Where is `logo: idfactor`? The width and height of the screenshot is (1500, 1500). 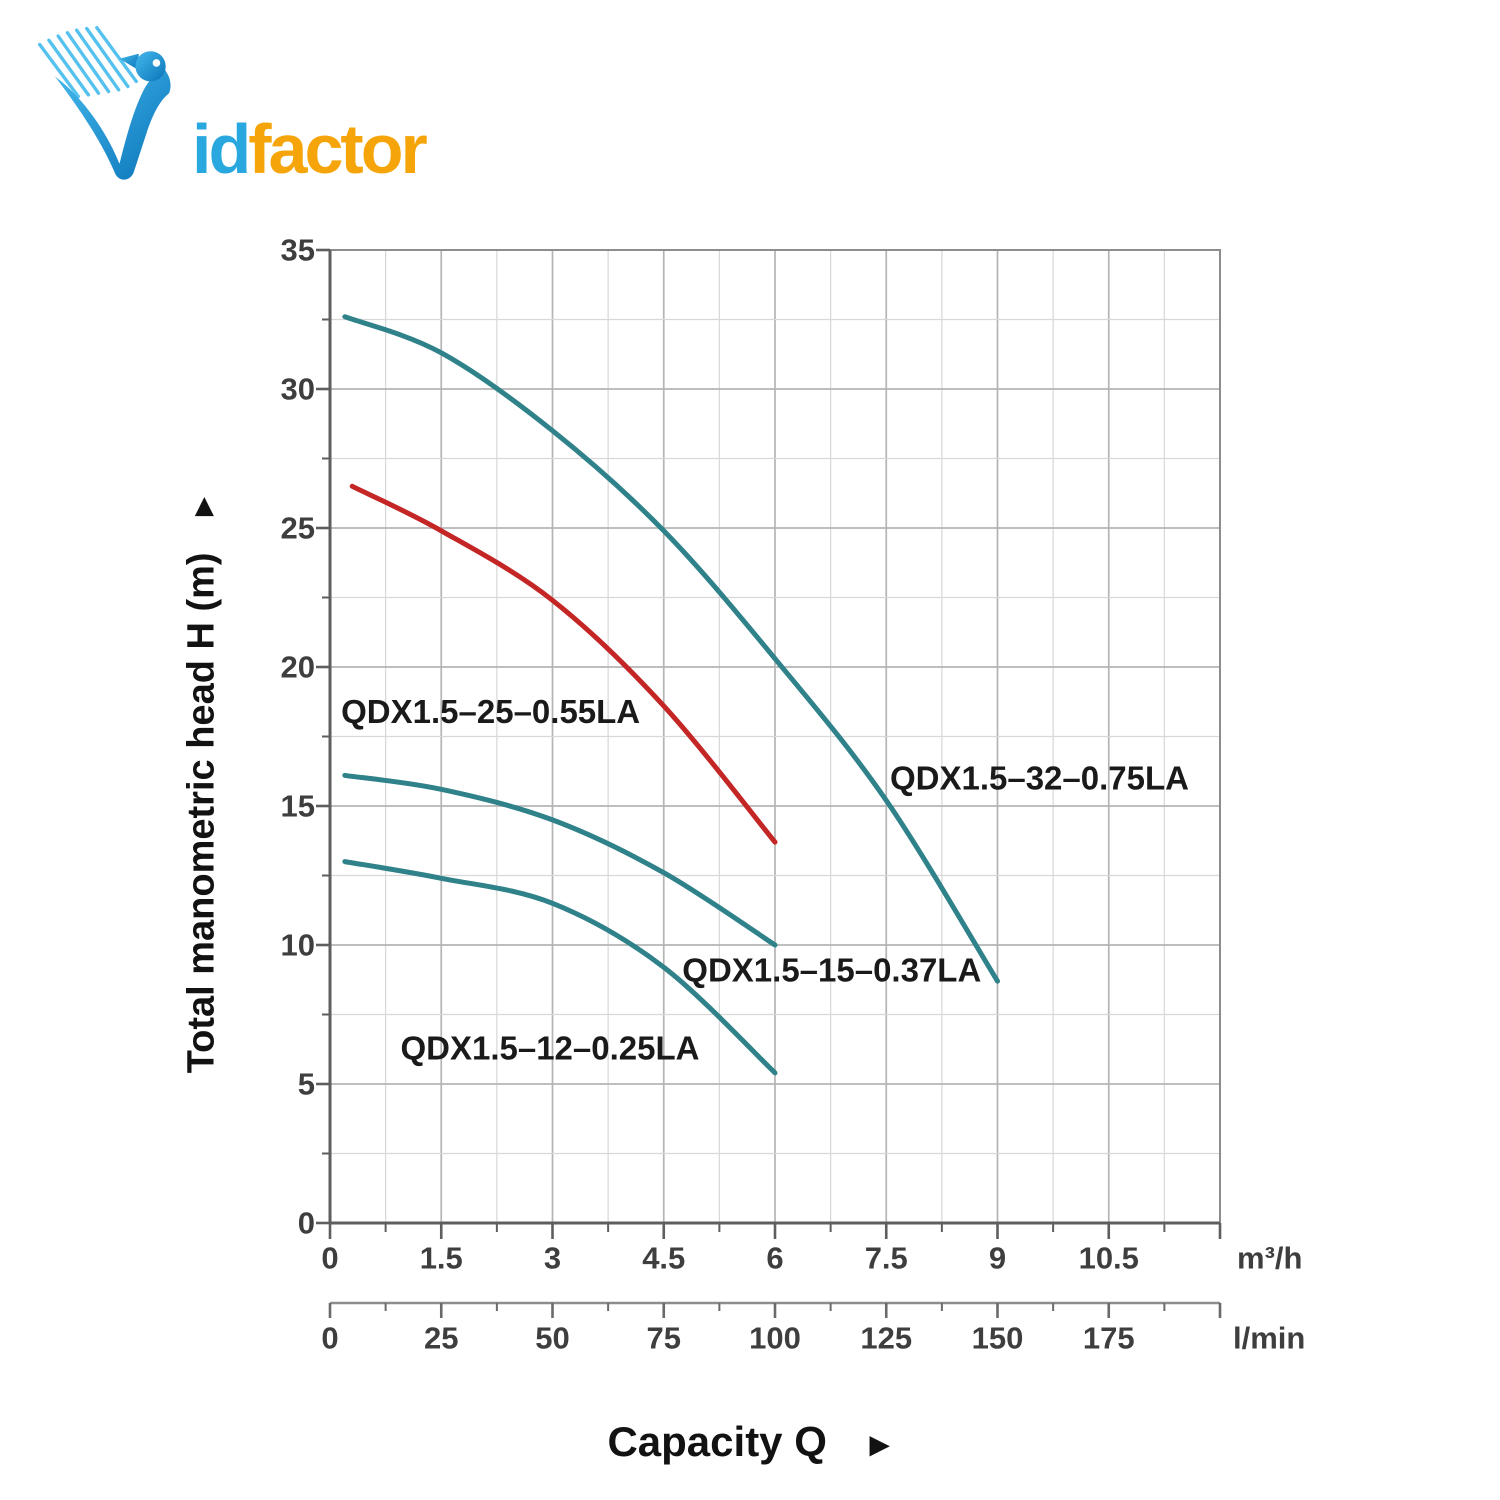 logo: idfactor is located at coordinates (233, 108).